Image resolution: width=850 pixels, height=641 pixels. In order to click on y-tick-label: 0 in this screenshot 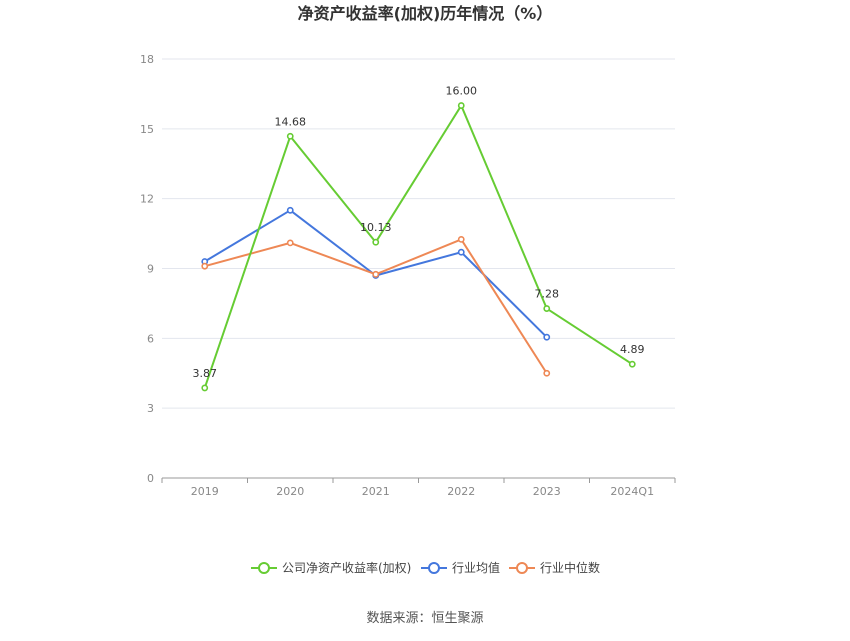, I will do `click(150, 478)`.